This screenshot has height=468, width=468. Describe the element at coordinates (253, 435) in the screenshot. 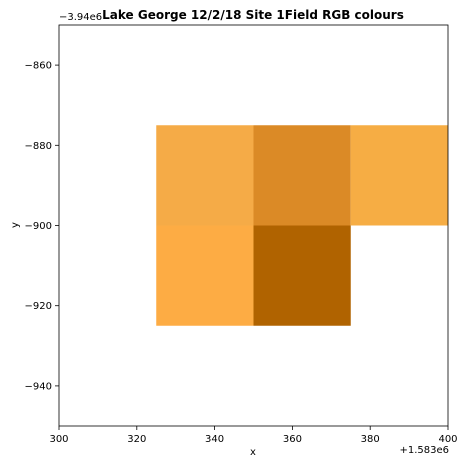

I see `x-axis-ticks: 300 320 340 360 380 400` at that location.